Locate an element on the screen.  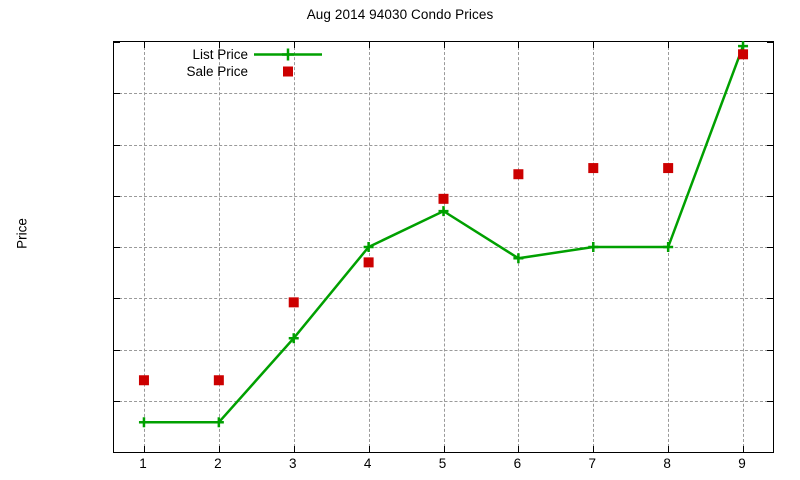
chart-legend: List Price Sale Price is located at coordinates (236, 63).